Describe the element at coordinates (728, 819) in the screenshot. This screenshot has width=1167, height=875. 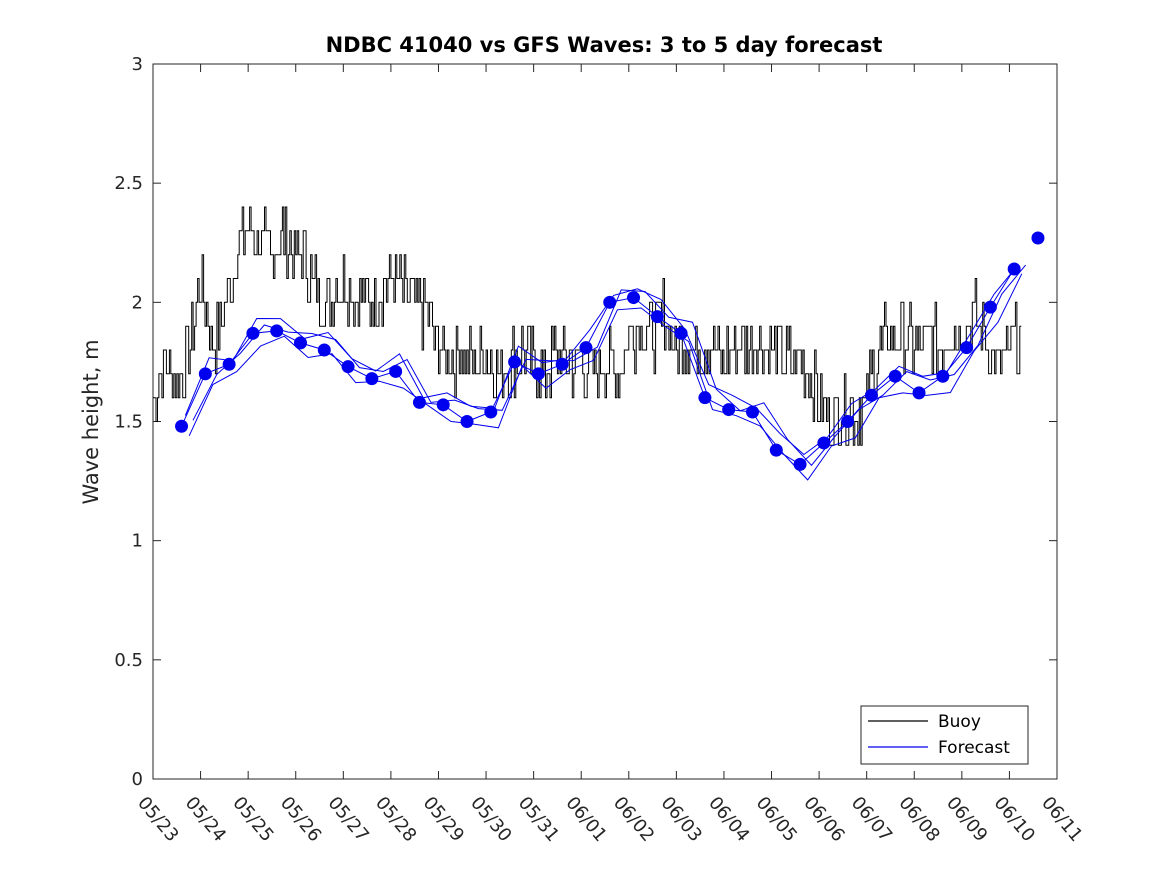
I see `x-tick-label: 06/04` at that location.